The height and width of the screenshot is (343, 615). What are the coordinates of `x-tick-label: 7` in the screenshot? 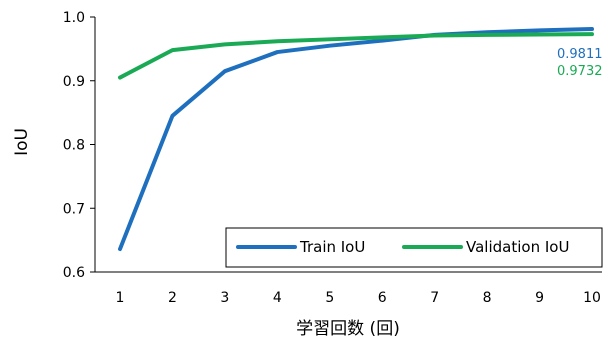 It's located at (434, 298).